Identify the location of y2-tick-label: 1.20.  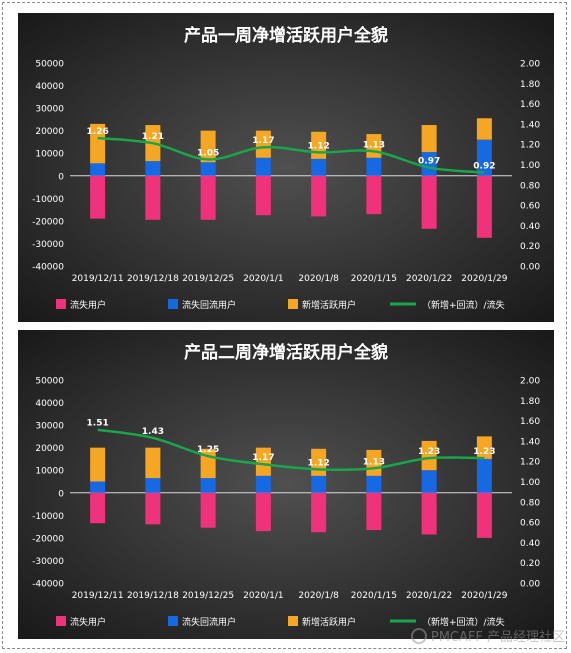
(530, 463).